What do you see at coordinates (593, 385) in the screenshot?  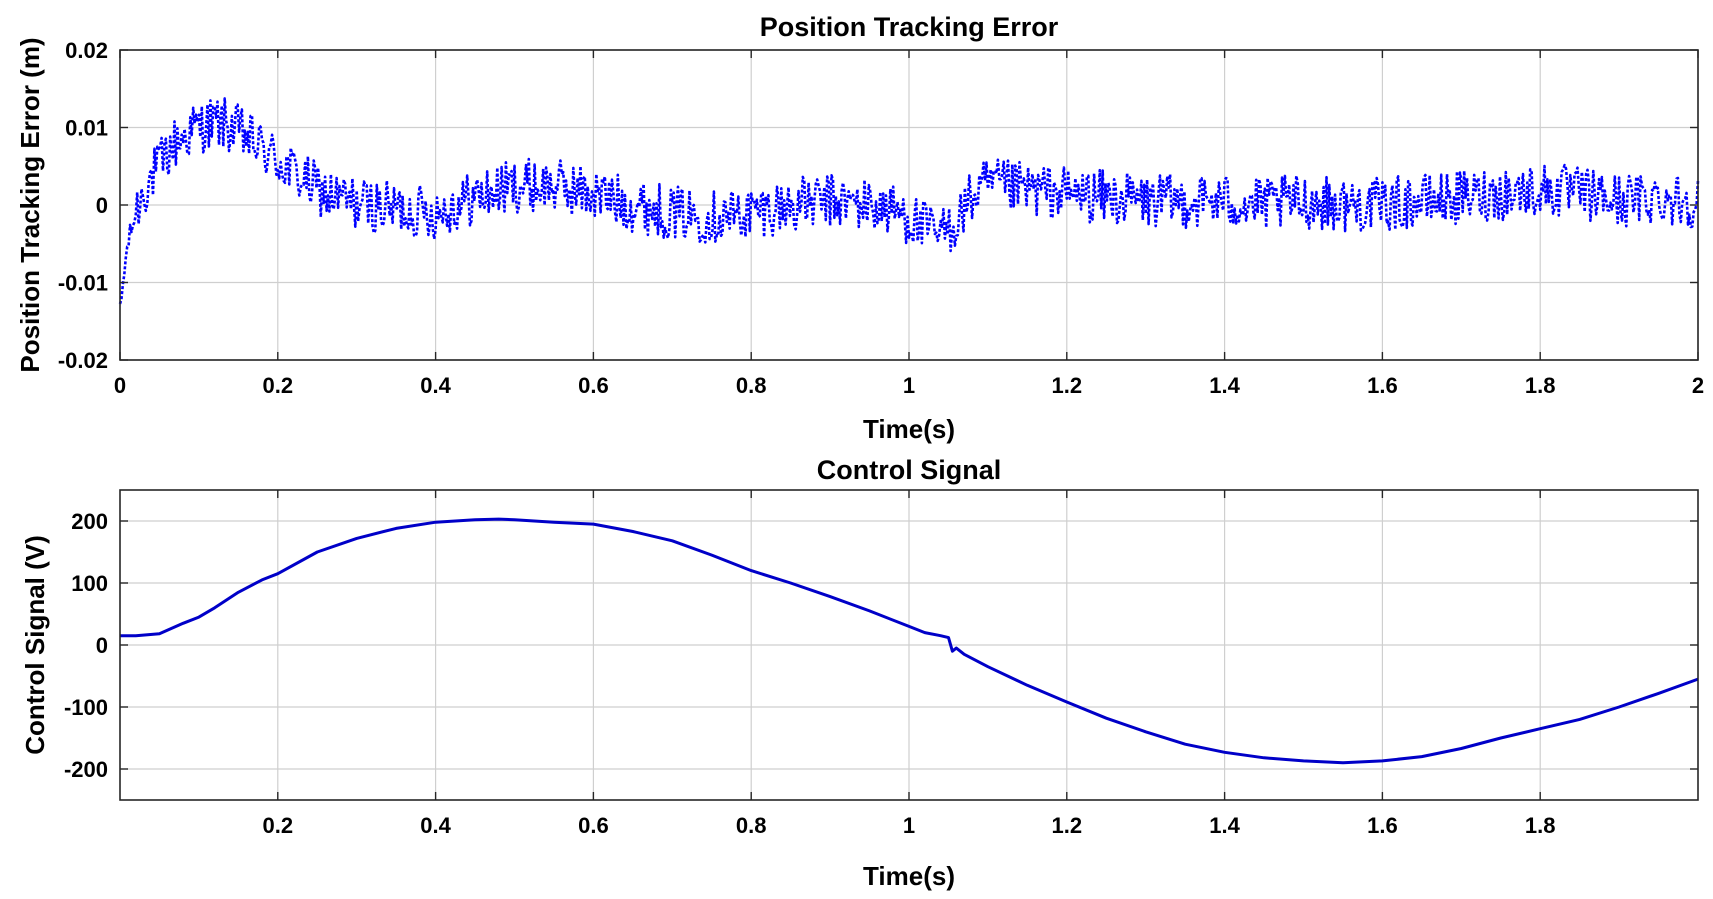 I see `position-error-xtick-label: 0.6` at bounding box center [593, 385].